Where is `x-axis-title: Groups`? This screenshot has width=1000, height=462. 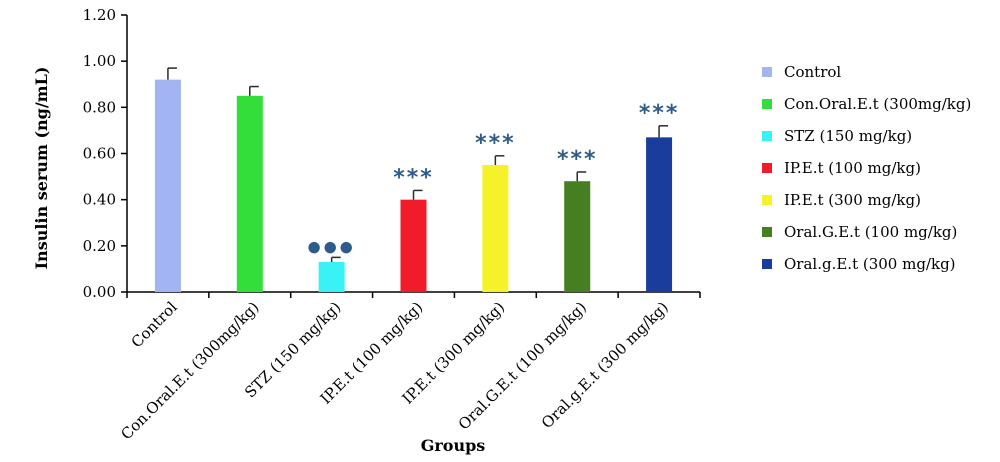
x-axis-title: Groups is located at coordinates (453, 445).